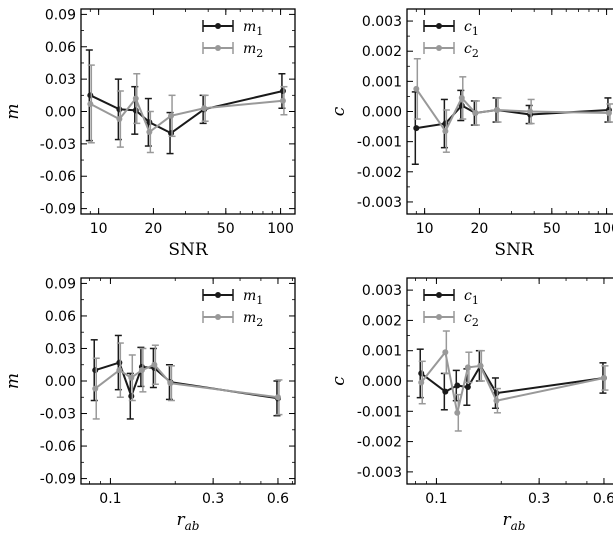  Describe the element at coordinates (253, 50) in the screenshot. I see `legend-label: m2` at that location.